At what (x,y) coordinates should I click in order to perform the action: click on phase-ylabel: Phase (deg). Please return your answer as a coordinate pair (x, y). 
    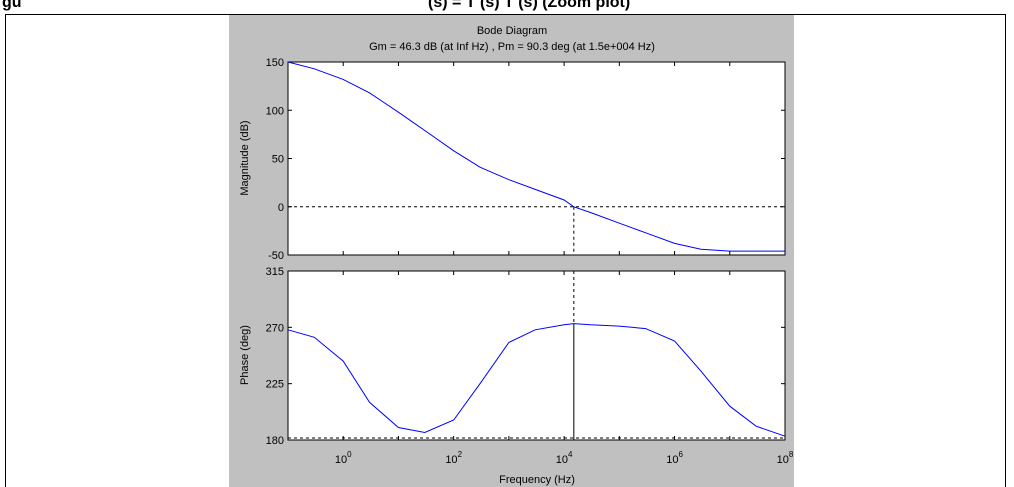
    Looking at the image, I should click on (245, 355).